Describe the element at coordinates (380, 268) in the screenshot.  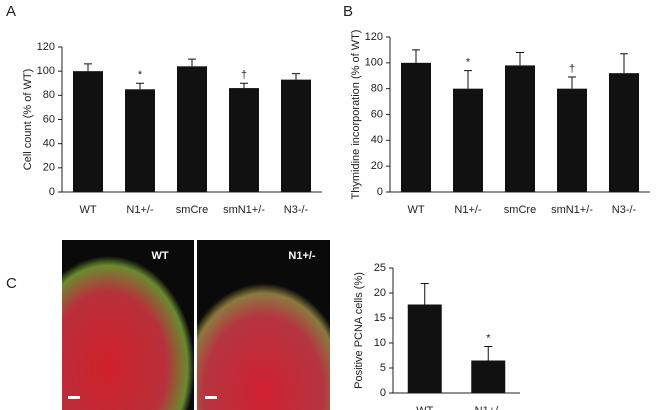
I see `y-tick-label: 25` at that location.